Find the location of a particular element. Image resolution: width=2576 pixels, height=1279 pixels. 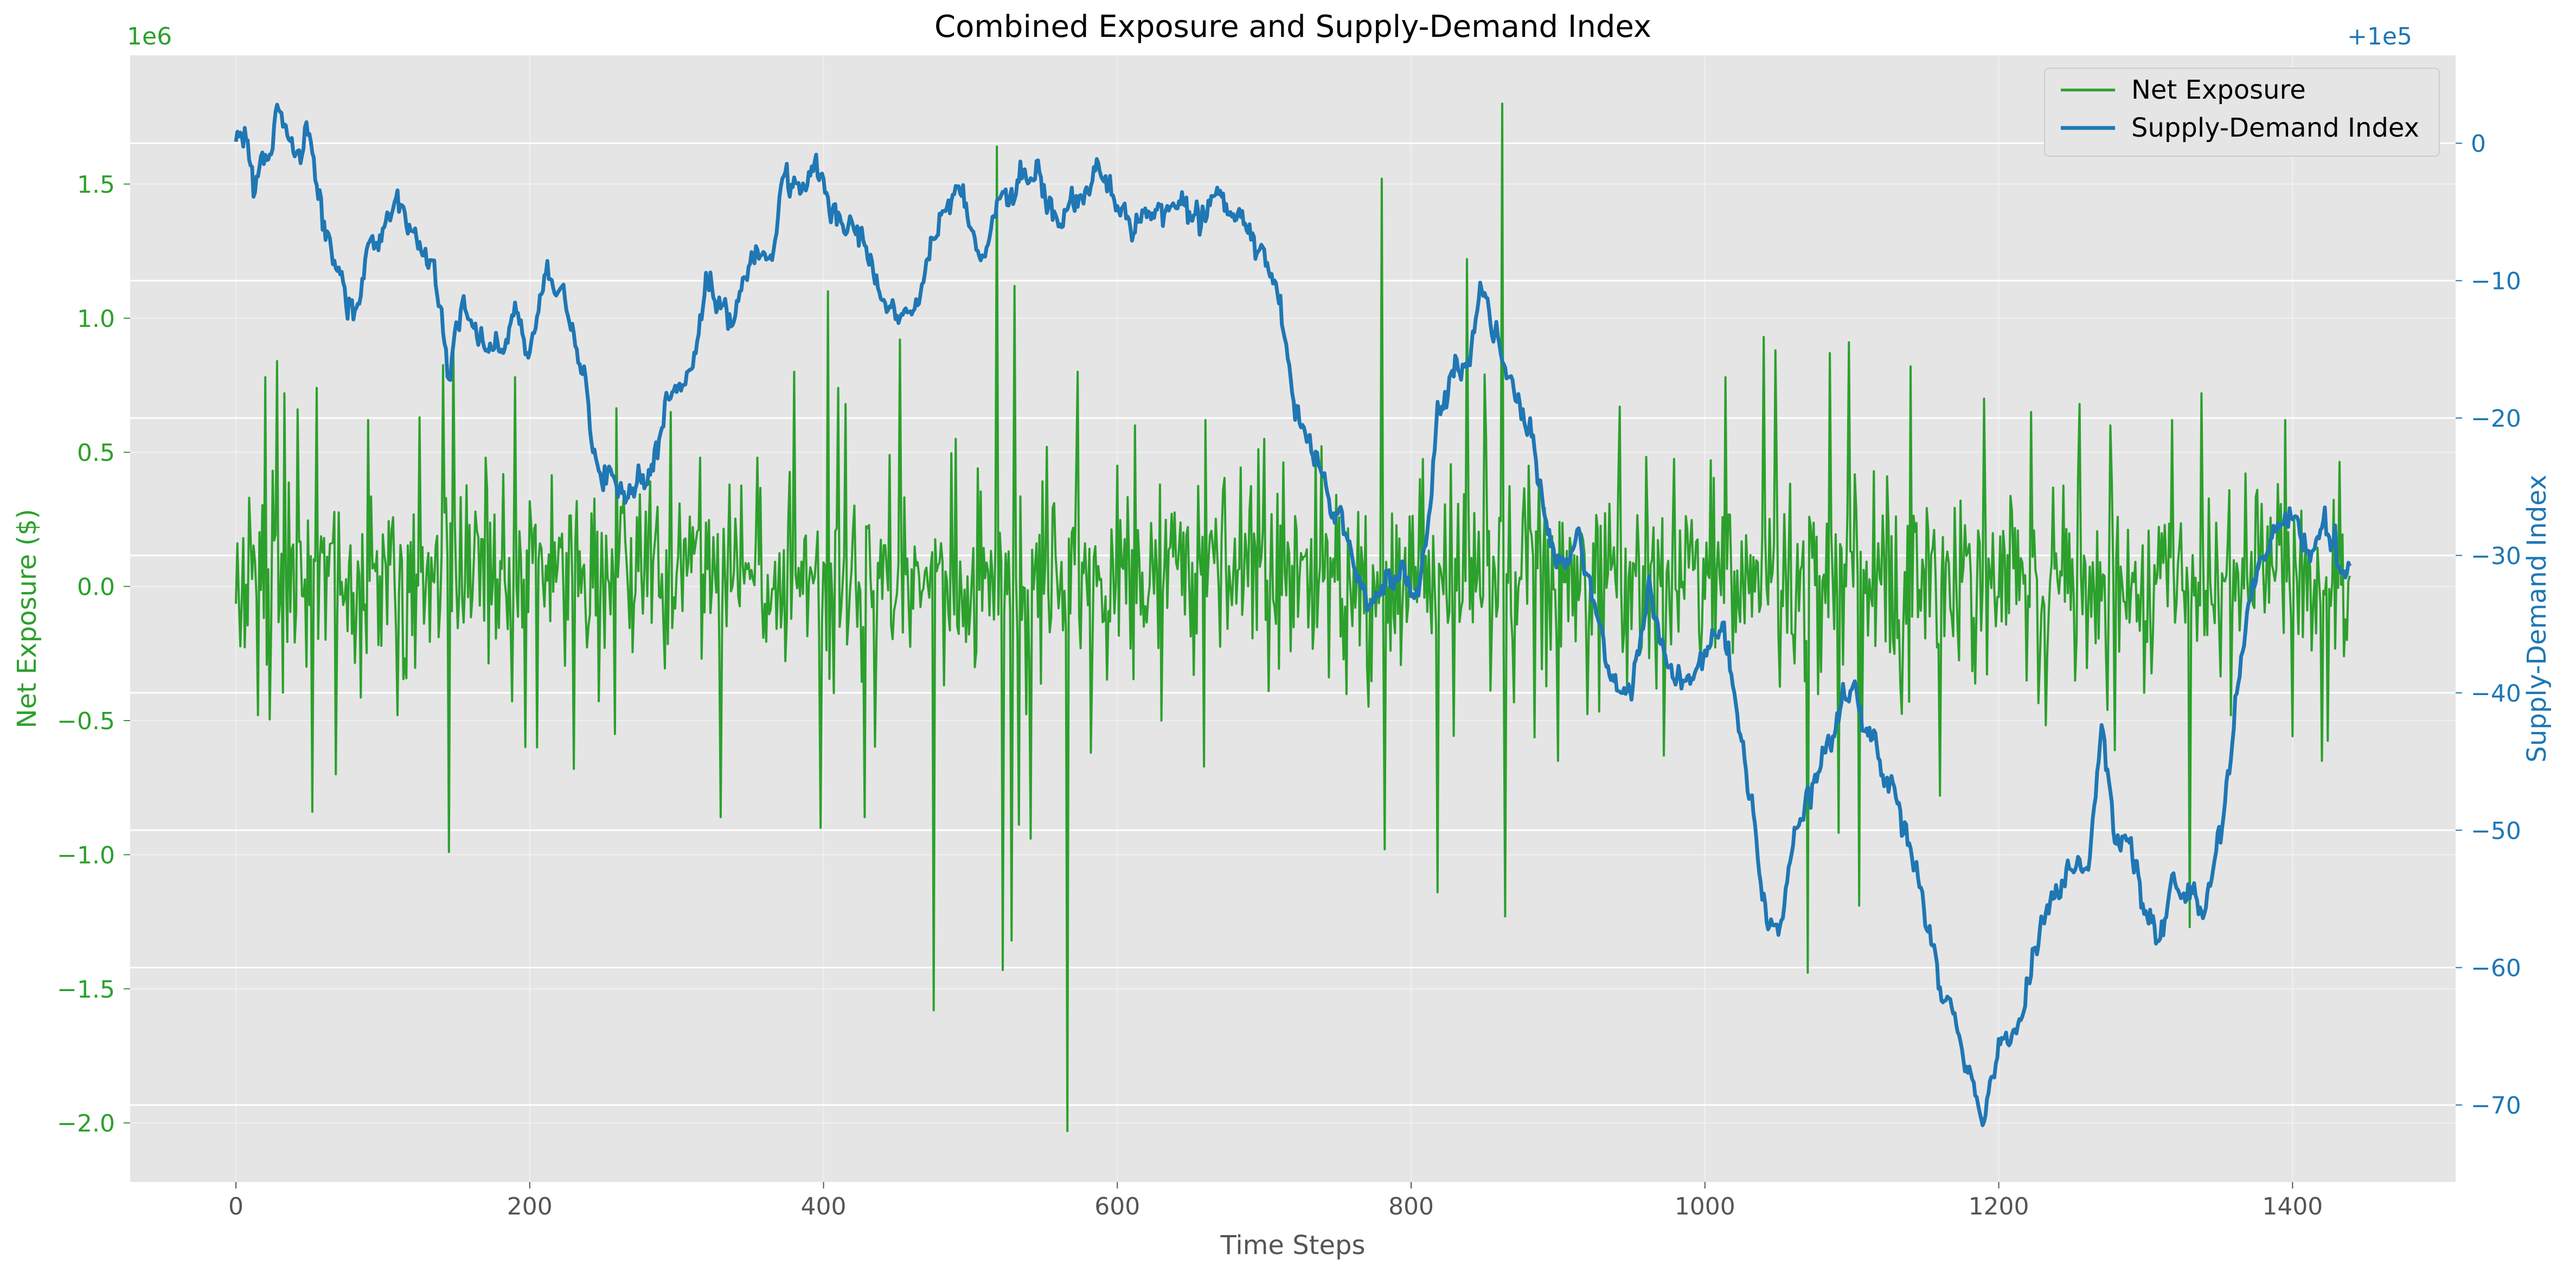

legend-label-net-exposure: Net Exposure is located at coordinates (2218, 90).